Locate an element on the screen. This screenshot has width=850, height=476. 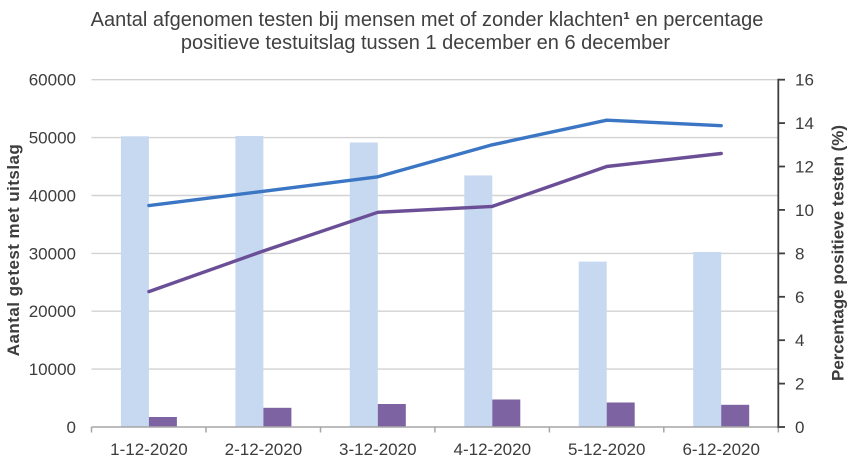
svg-text: 1-12-2020 is located at coordinates (149, 449).